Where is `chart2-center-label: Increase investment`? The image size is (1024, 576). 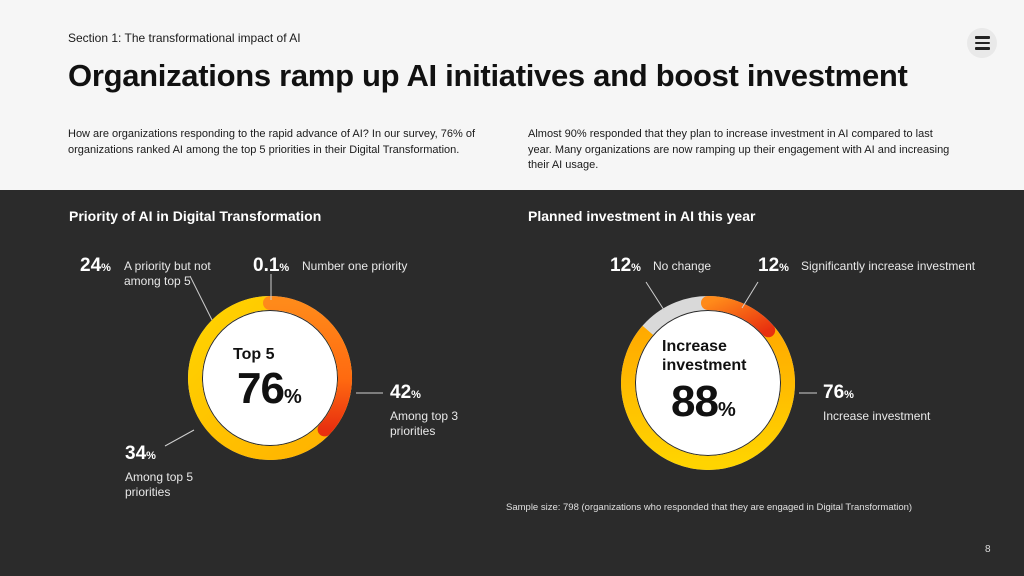 chart2-center-label: Increase investment is located at coordinates (704, 356).